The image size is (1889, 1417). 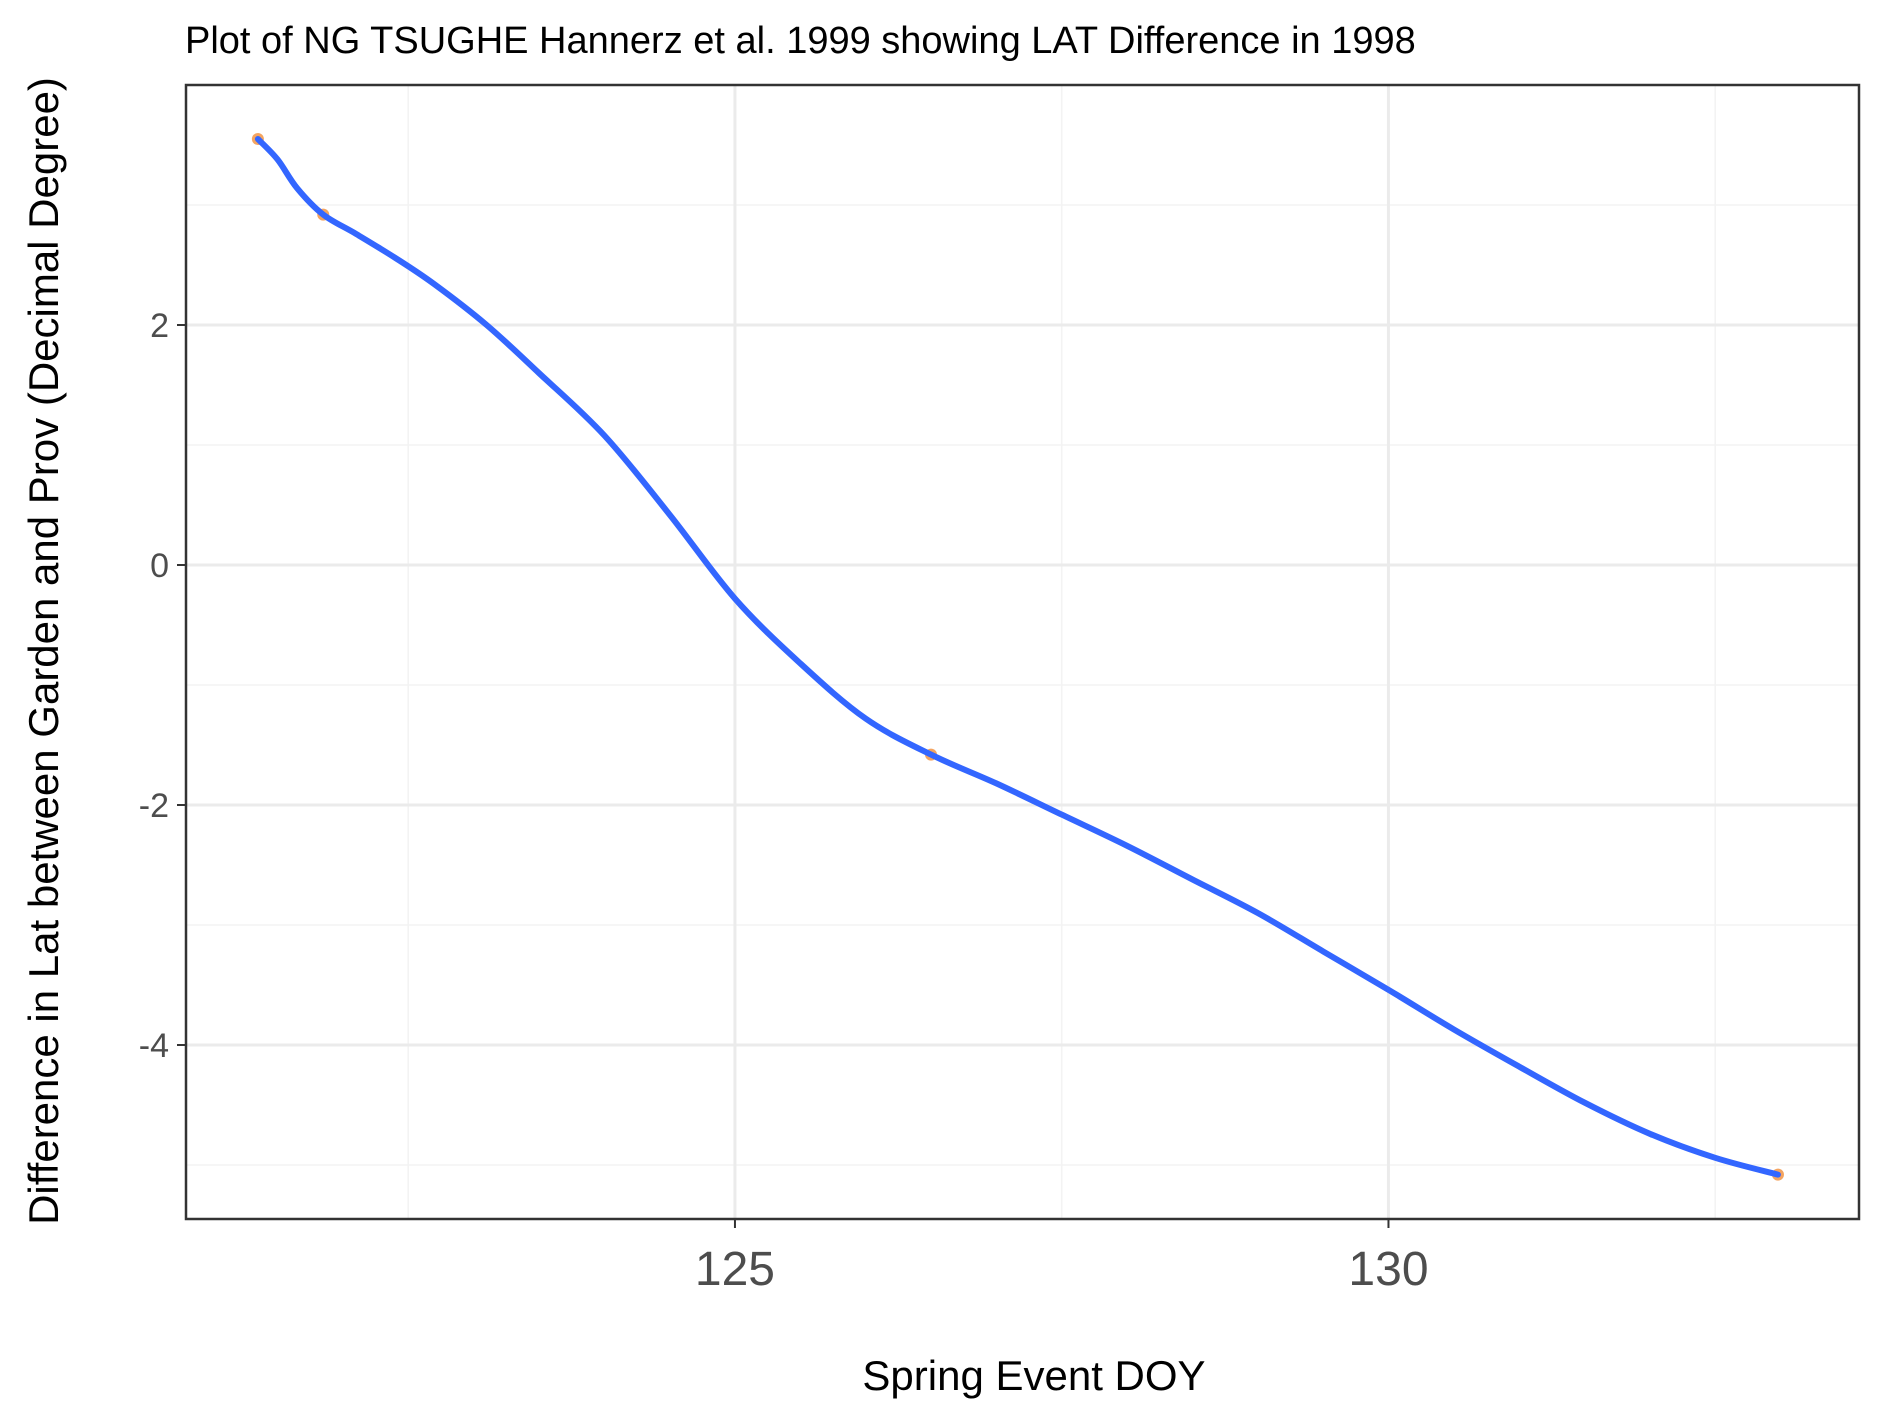 I want to click on x-tick-label: 125, so click(x=735, y=1269).